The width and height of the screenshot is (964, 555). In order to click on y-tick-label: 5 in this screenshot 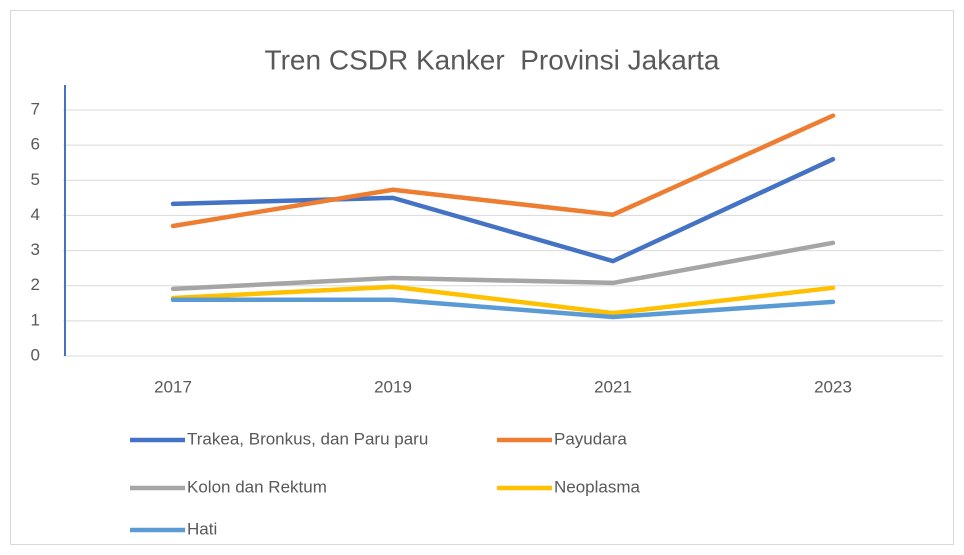, I will do `click(35, 179)`.